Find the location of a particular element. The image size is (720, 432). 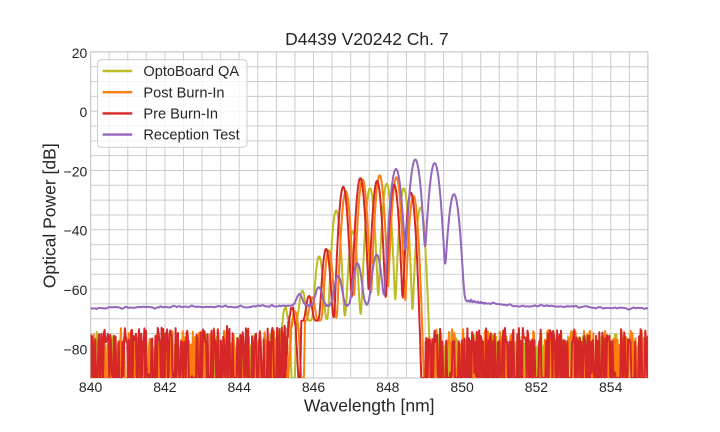

svg-text: −20 is located at coordinates (76, 171).